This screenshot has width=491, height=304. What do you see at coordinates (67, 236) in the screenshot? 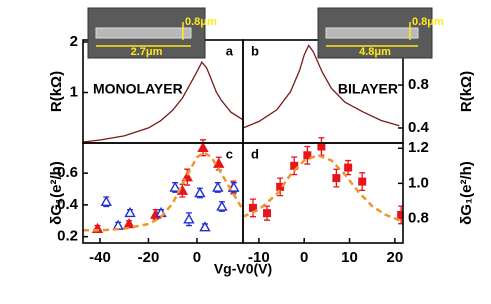
I see `y-tick-label: 0.2` at bounding box center [67, 236].